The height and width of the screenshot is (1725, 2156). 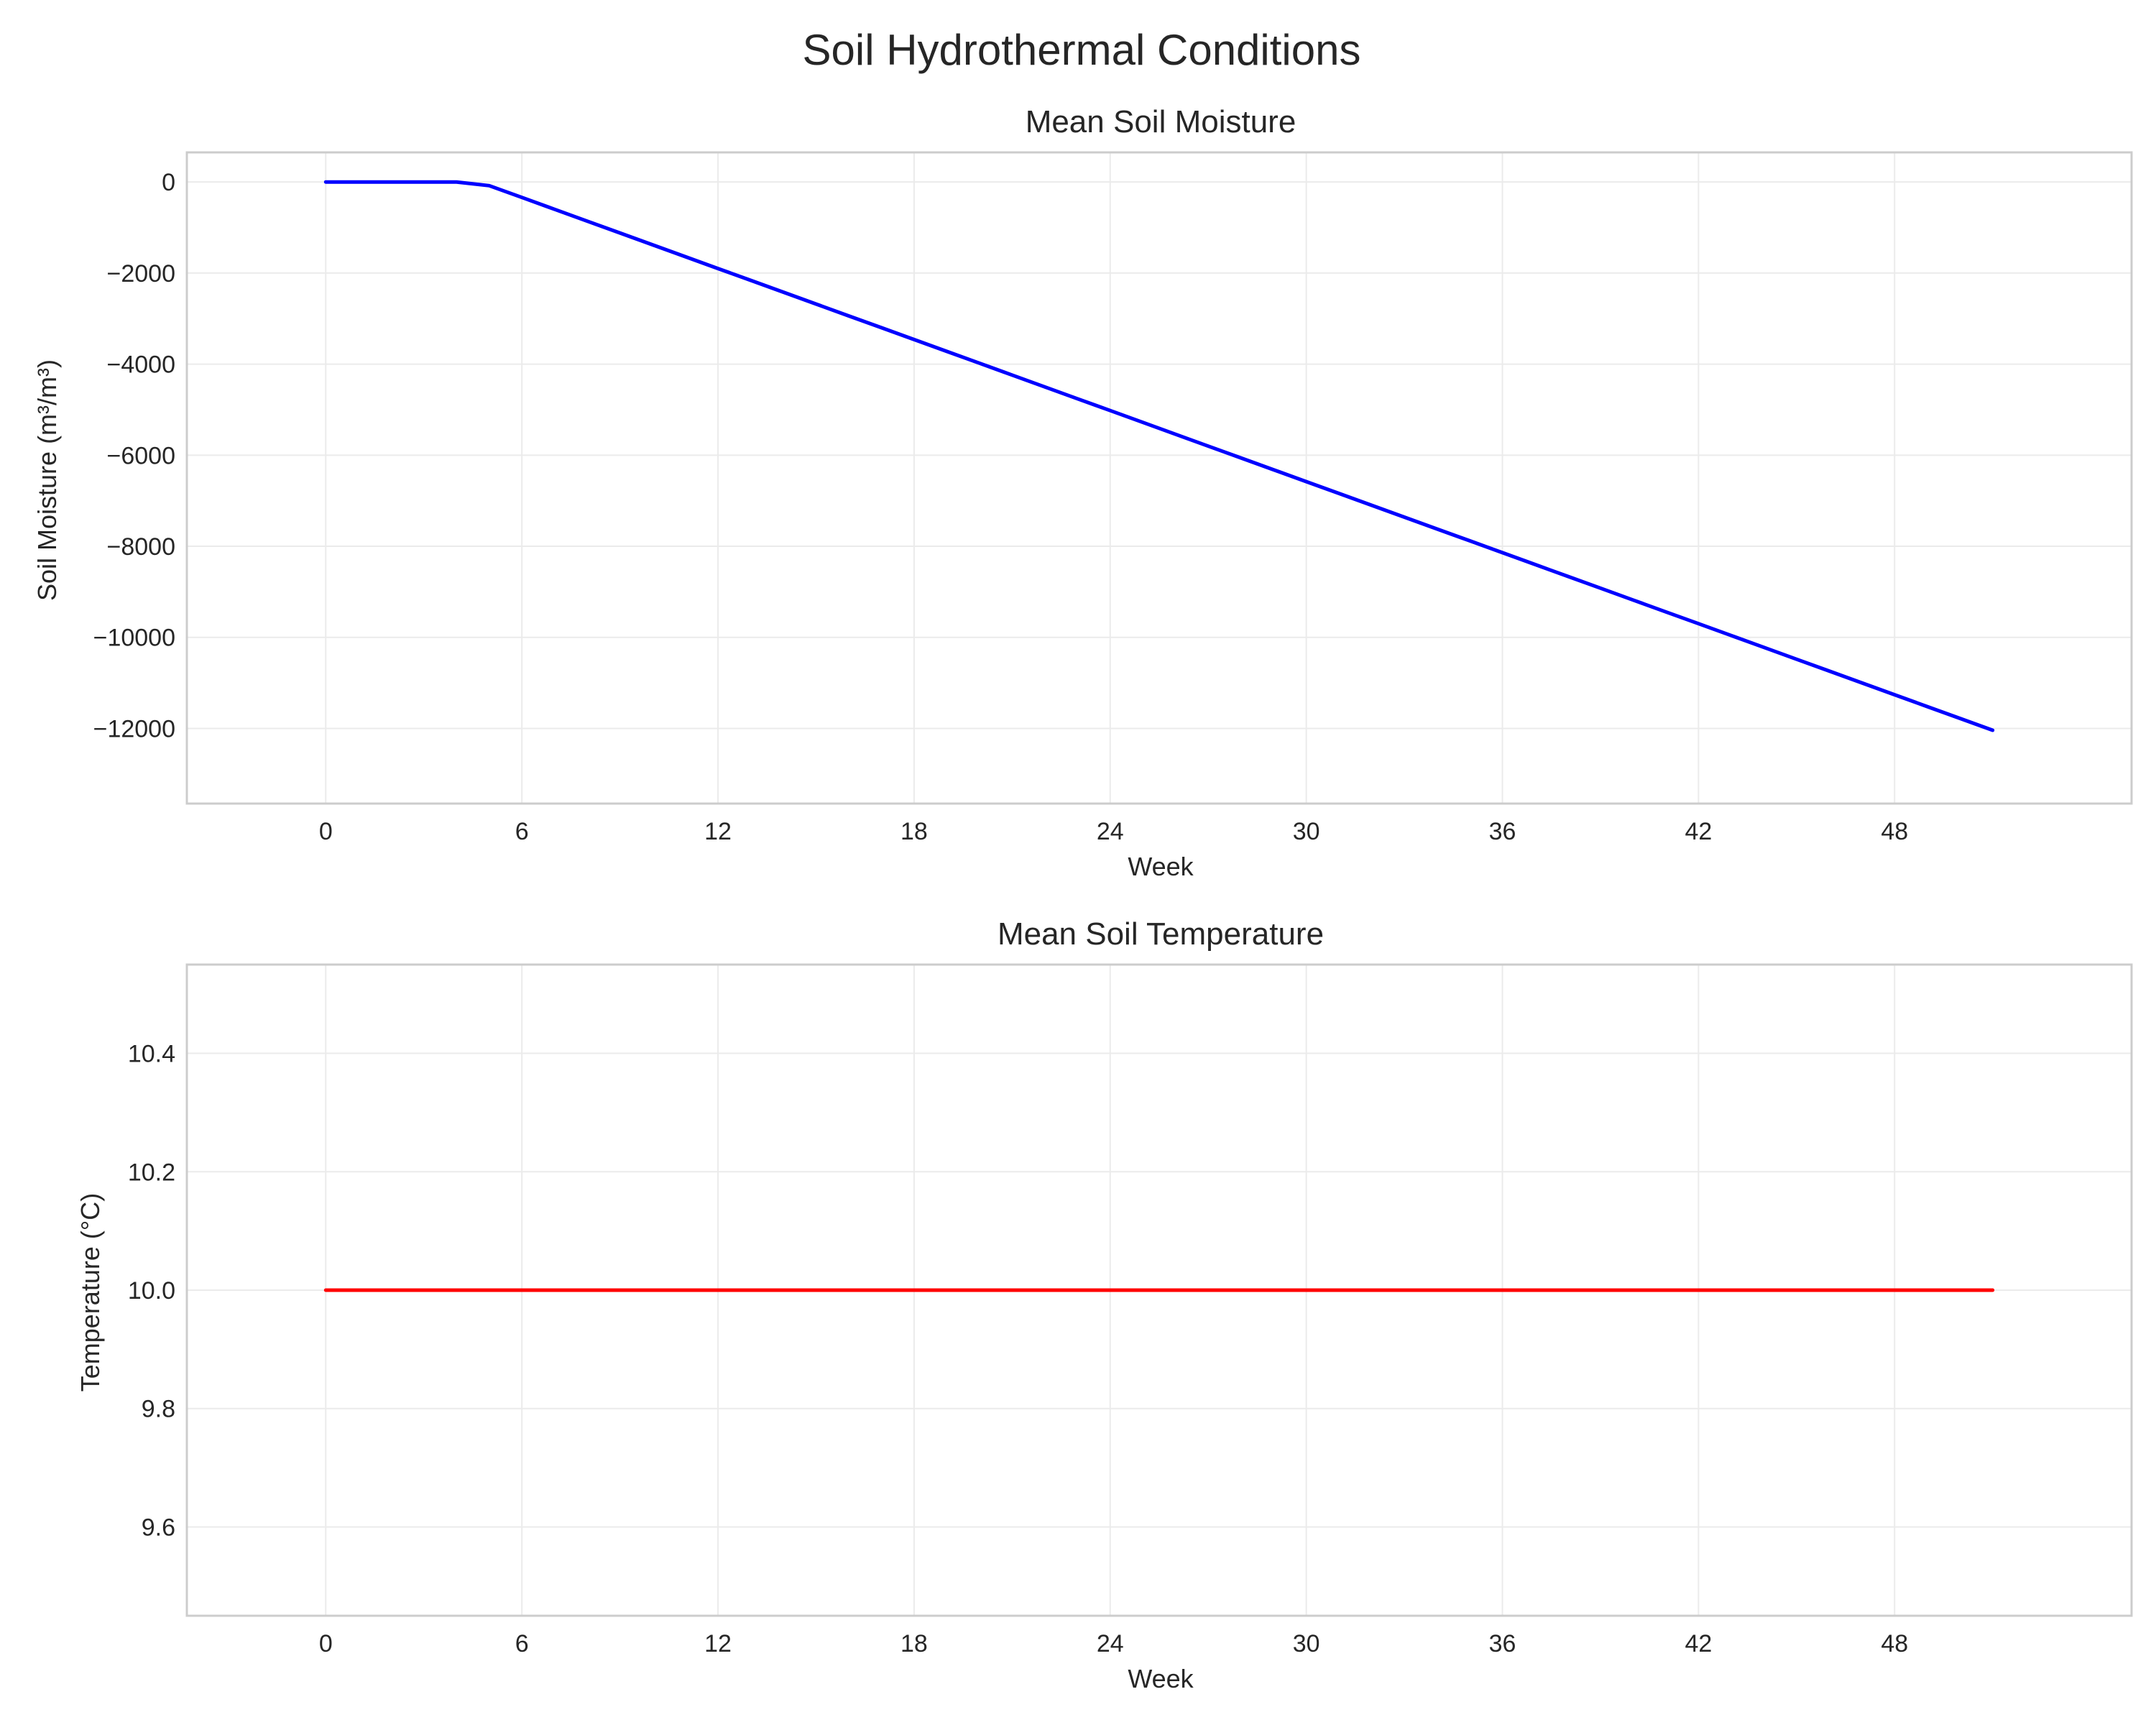 What do you see at coordinates (914, 831) in the screenshot?
I see `moisture-x-tick-label: 18` at bounding box center [914, 831].